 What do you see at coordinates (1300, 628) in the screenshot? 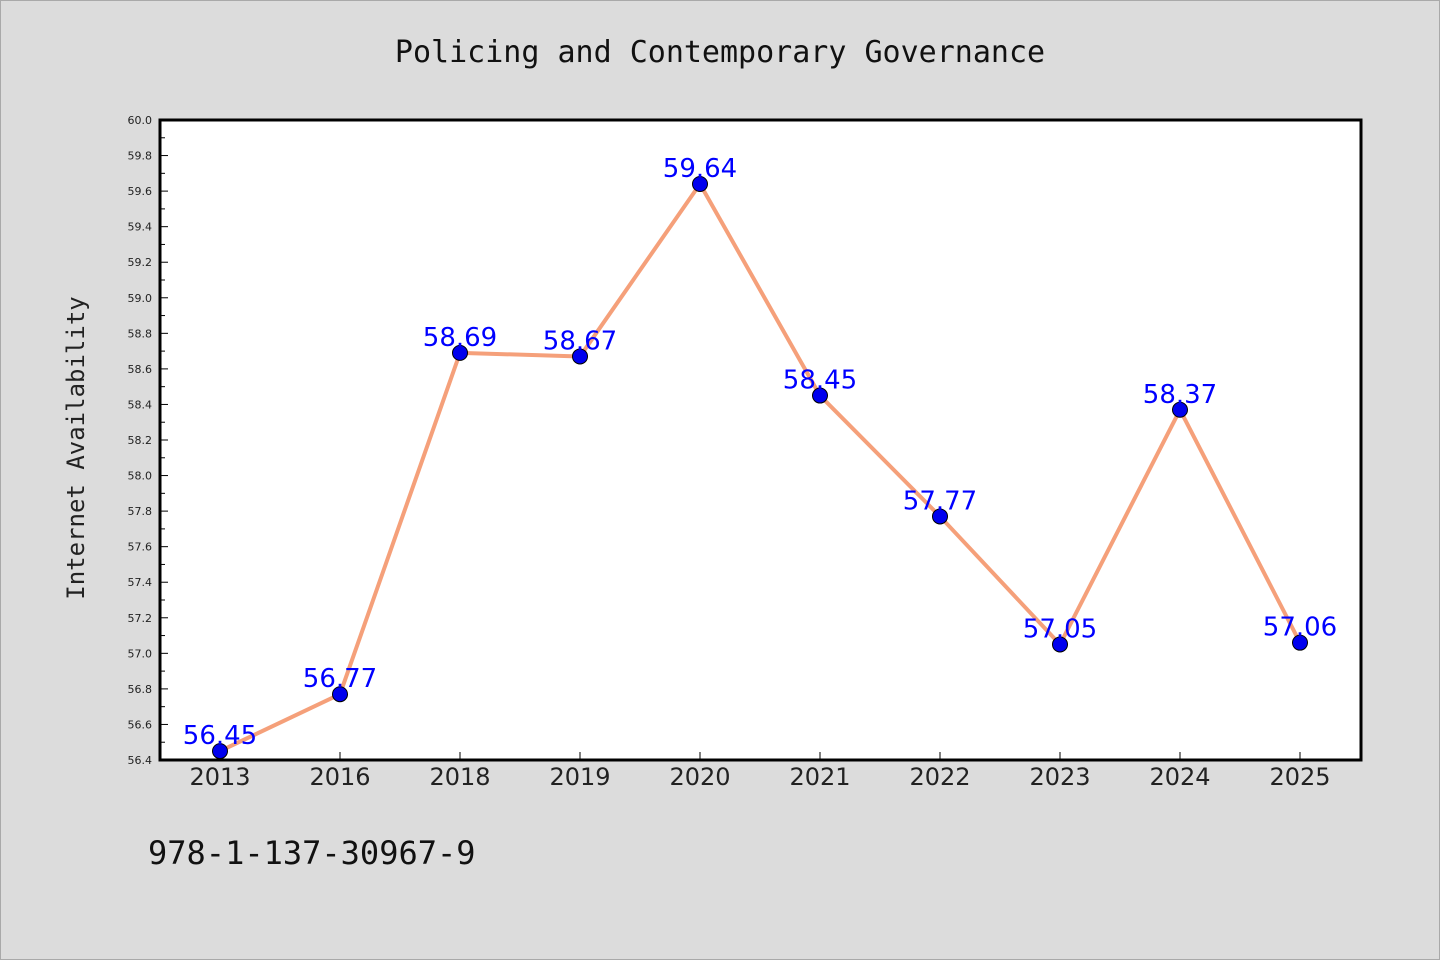
I see `data-label: 57.06` at bounding box center [1300, 628].